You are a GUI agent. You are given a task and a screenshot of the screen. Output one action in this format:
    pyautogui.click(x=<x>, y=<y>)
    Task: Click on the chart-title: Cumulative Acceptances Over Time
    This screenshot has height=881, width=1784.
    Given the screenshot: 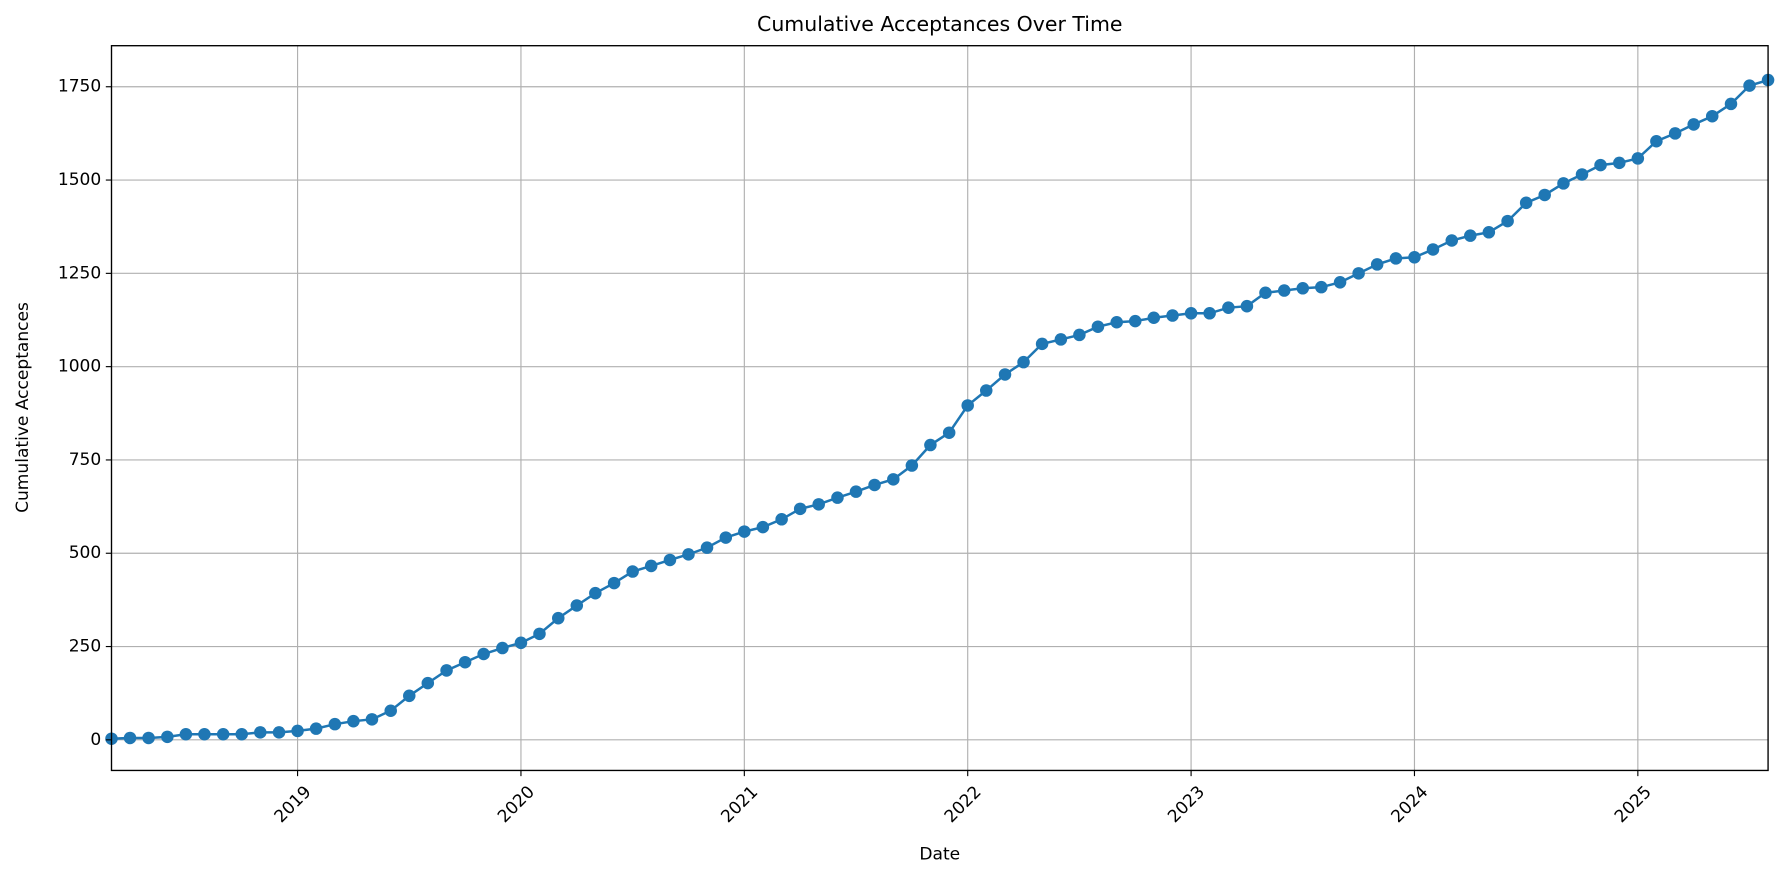 What is the action you would take?
    pyautogui.click(x=939, y=24)
    